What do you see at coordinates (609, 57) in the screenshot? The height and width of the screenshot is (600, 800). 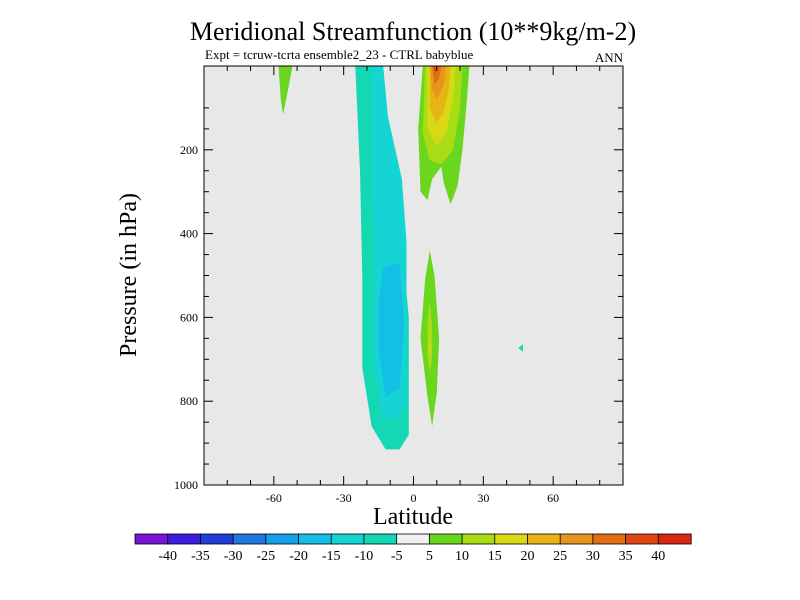 I see `chart-subtitle-season: ANN` at bounding box center [609, 57].